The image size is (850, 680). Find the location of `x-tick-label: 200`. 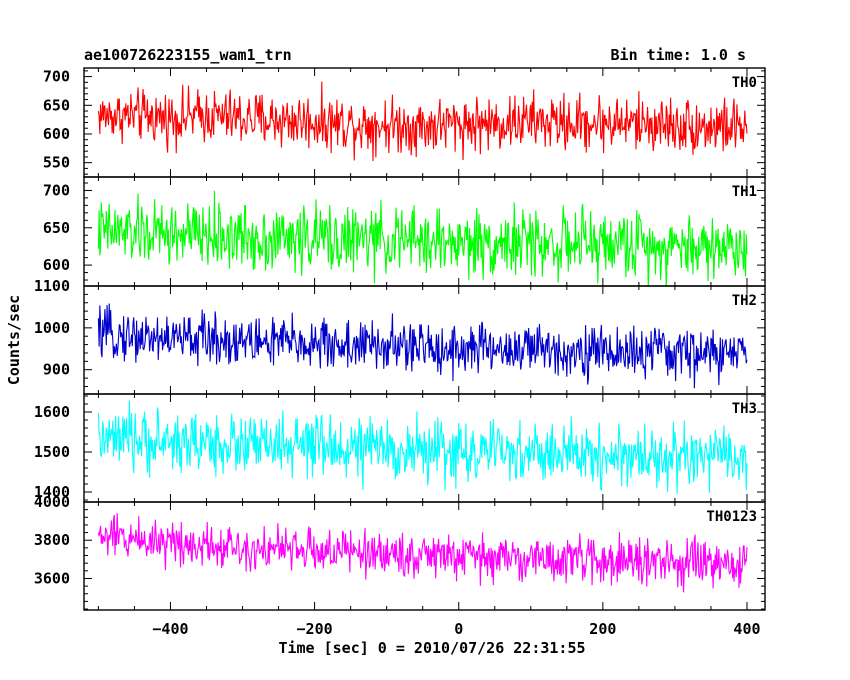

x-tick-label: 200 is located at coordinates (602, 629).